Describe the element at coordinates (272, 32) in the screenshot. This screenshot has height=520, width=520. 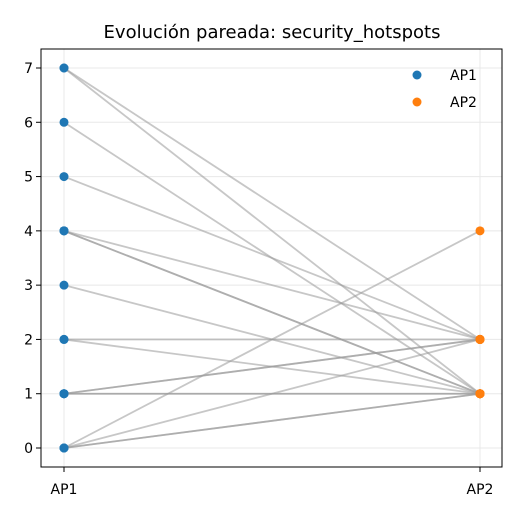
I see `chart-title: Evolución pareada: security_hotspots` at that location.